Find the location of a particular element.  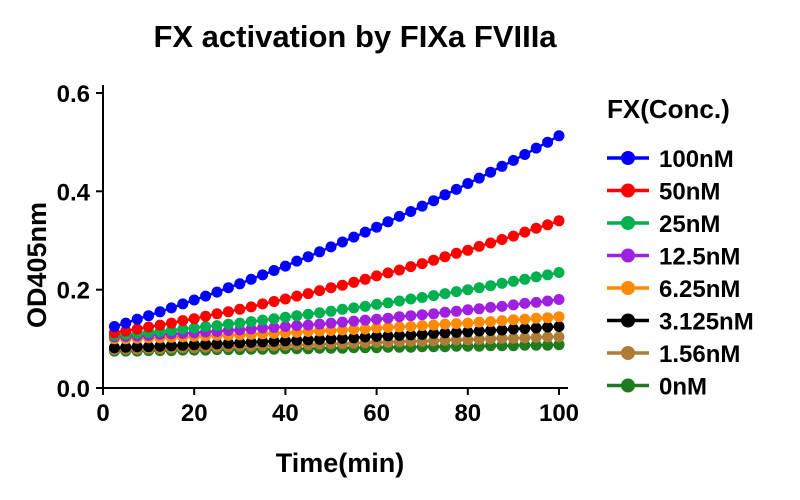

legend-item-3.125nM: 3.125nM is located at coordinates (680, 322).